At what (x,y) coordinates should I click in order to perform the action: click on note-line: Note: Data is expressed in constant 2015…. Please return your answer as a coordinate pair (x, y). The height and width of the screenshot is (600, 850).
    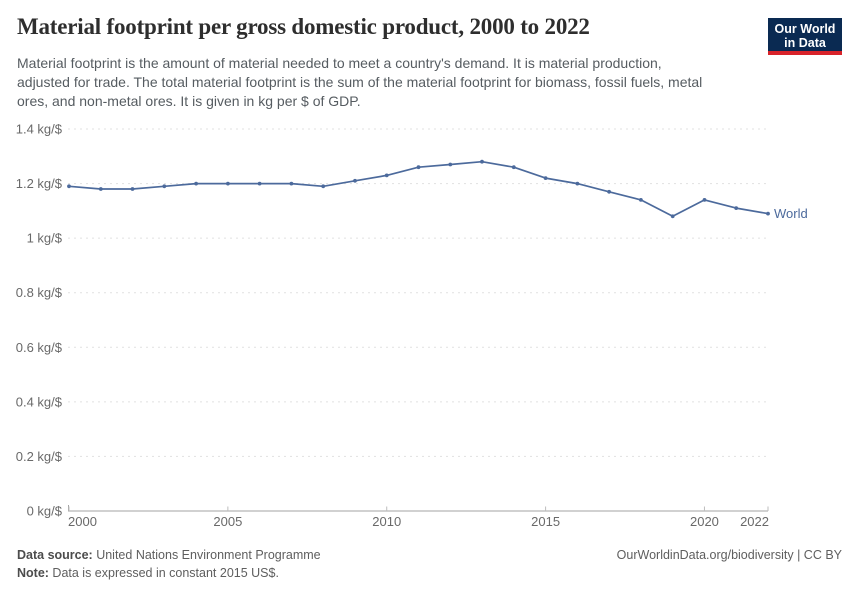
    Looking at the image, I should click on (169, 573).